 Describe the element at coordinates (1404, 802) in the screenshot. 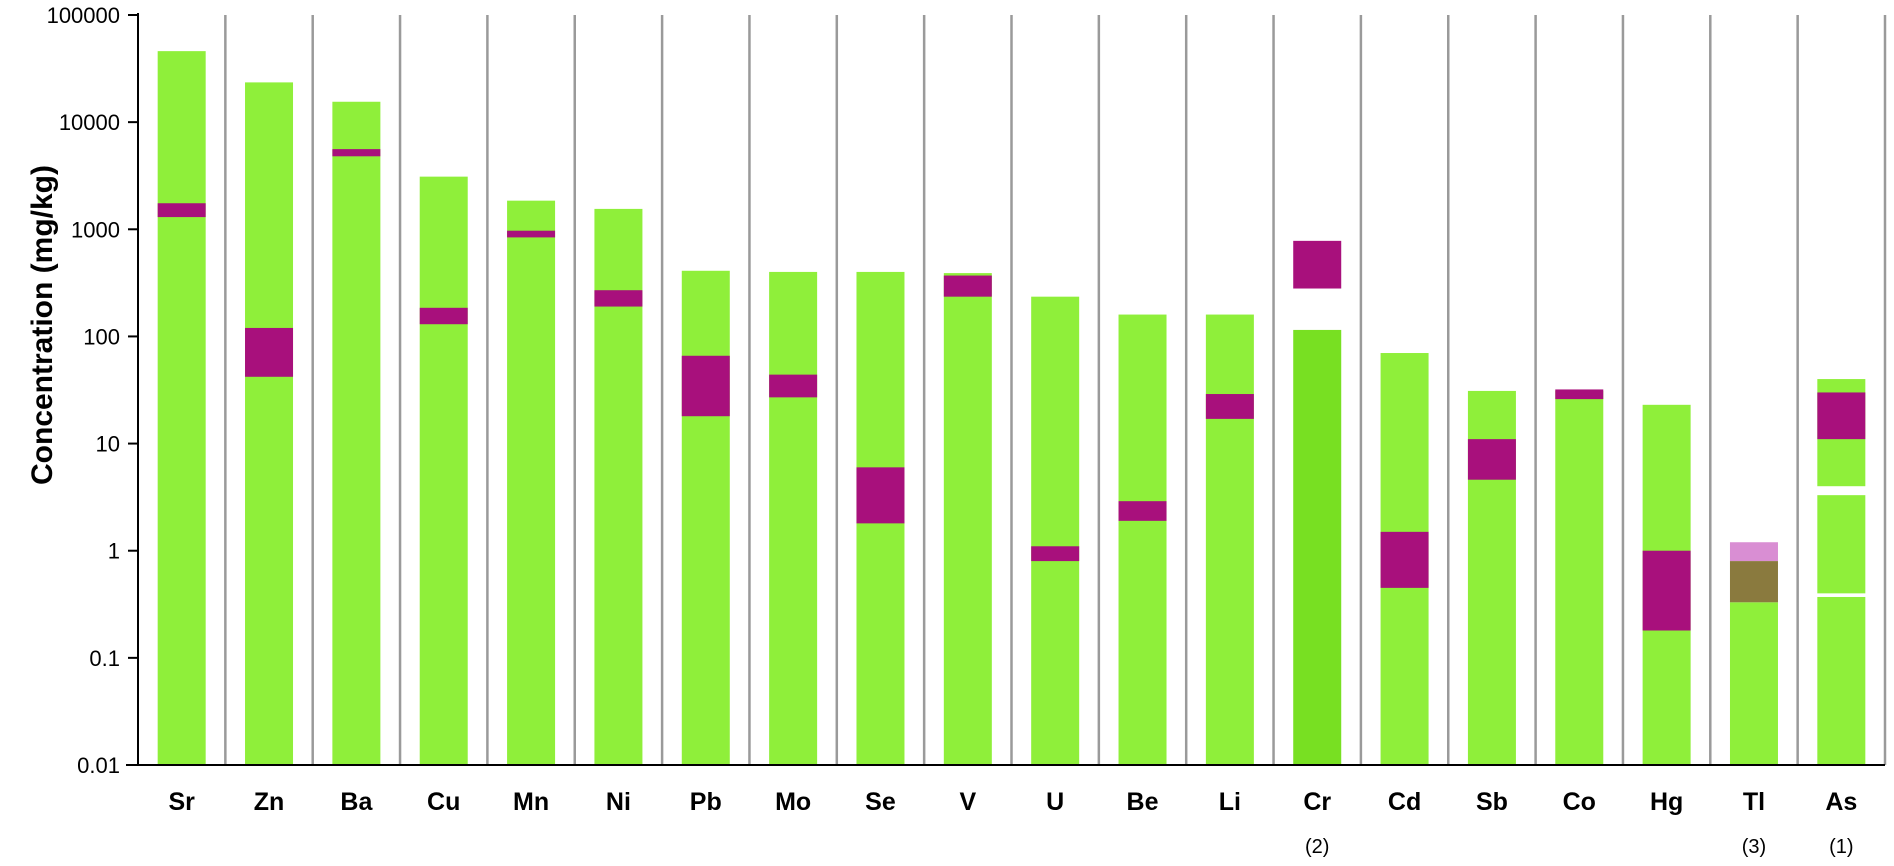

I see `x-tick-label-cd: Cd` at that location.